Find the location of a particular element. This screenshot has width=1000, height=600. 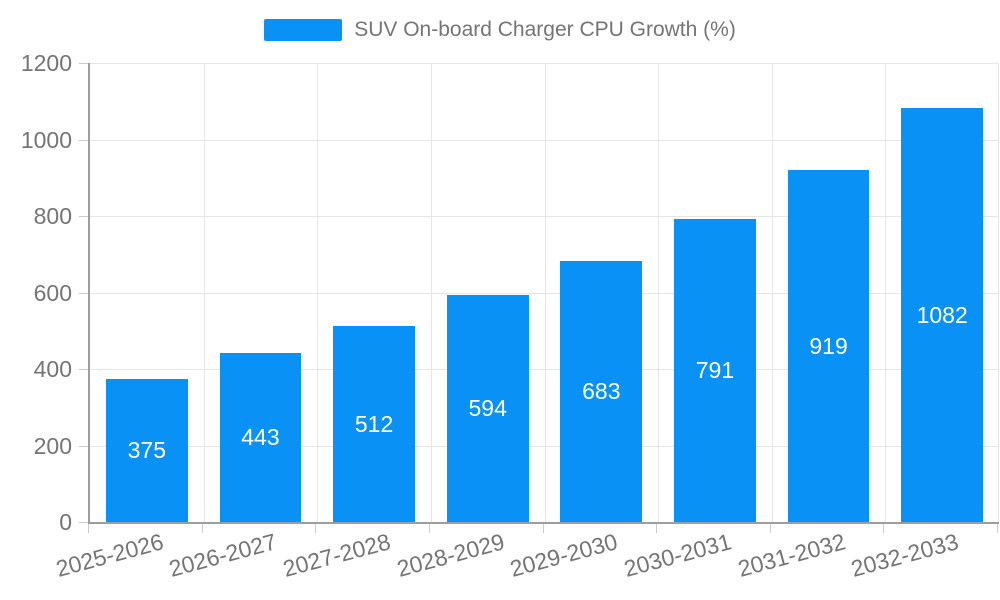

bar: 683 is located at coordinates (601, 391).